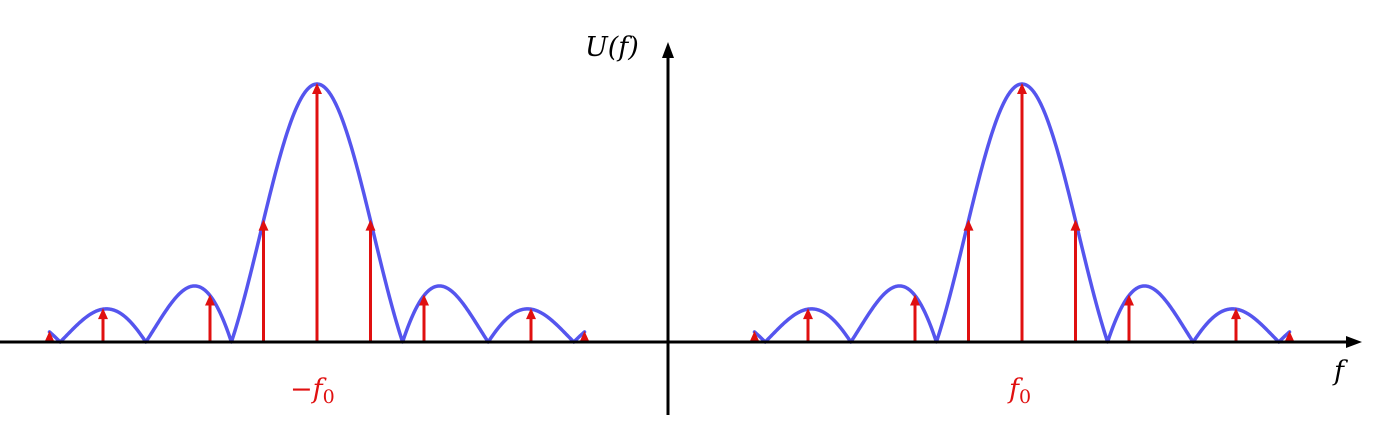 Image resolution: width=1381 pixels, height=428 pixels. Describe the element at coordinates (329, 397) in the screenshot. I see `neg-center-subscript: 0` at that location.